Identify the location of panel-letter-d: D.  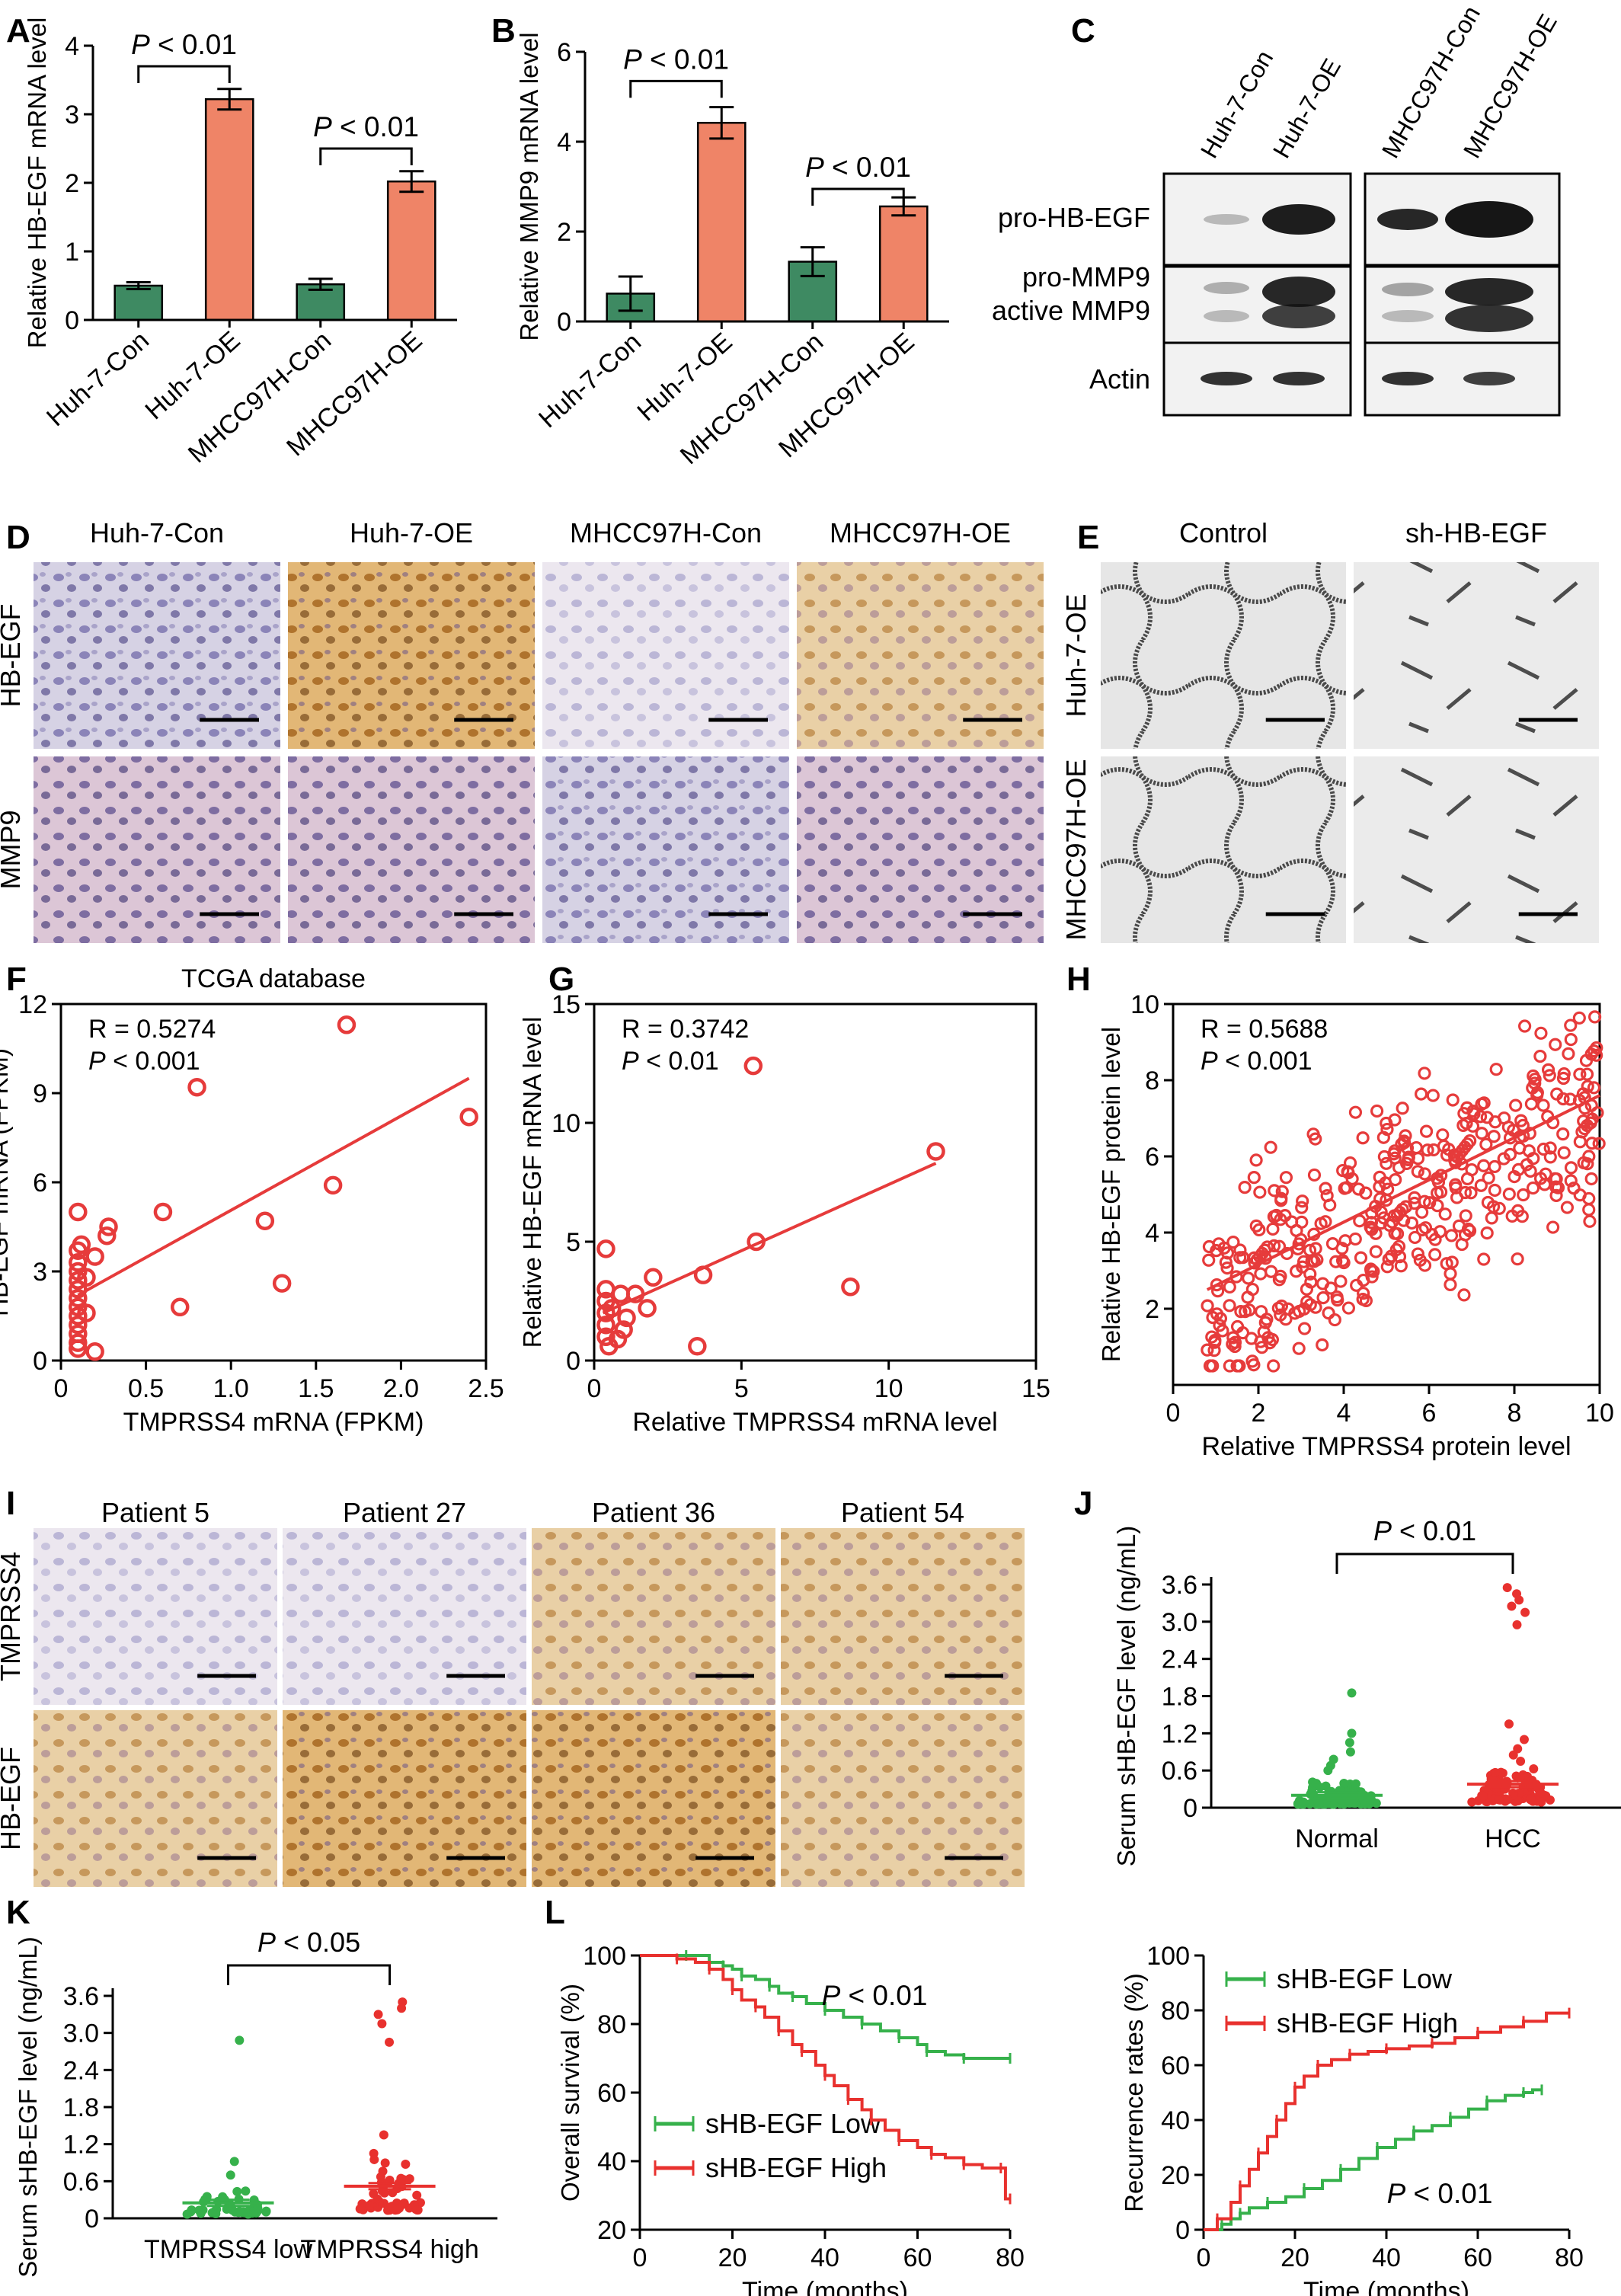
(18, 537).